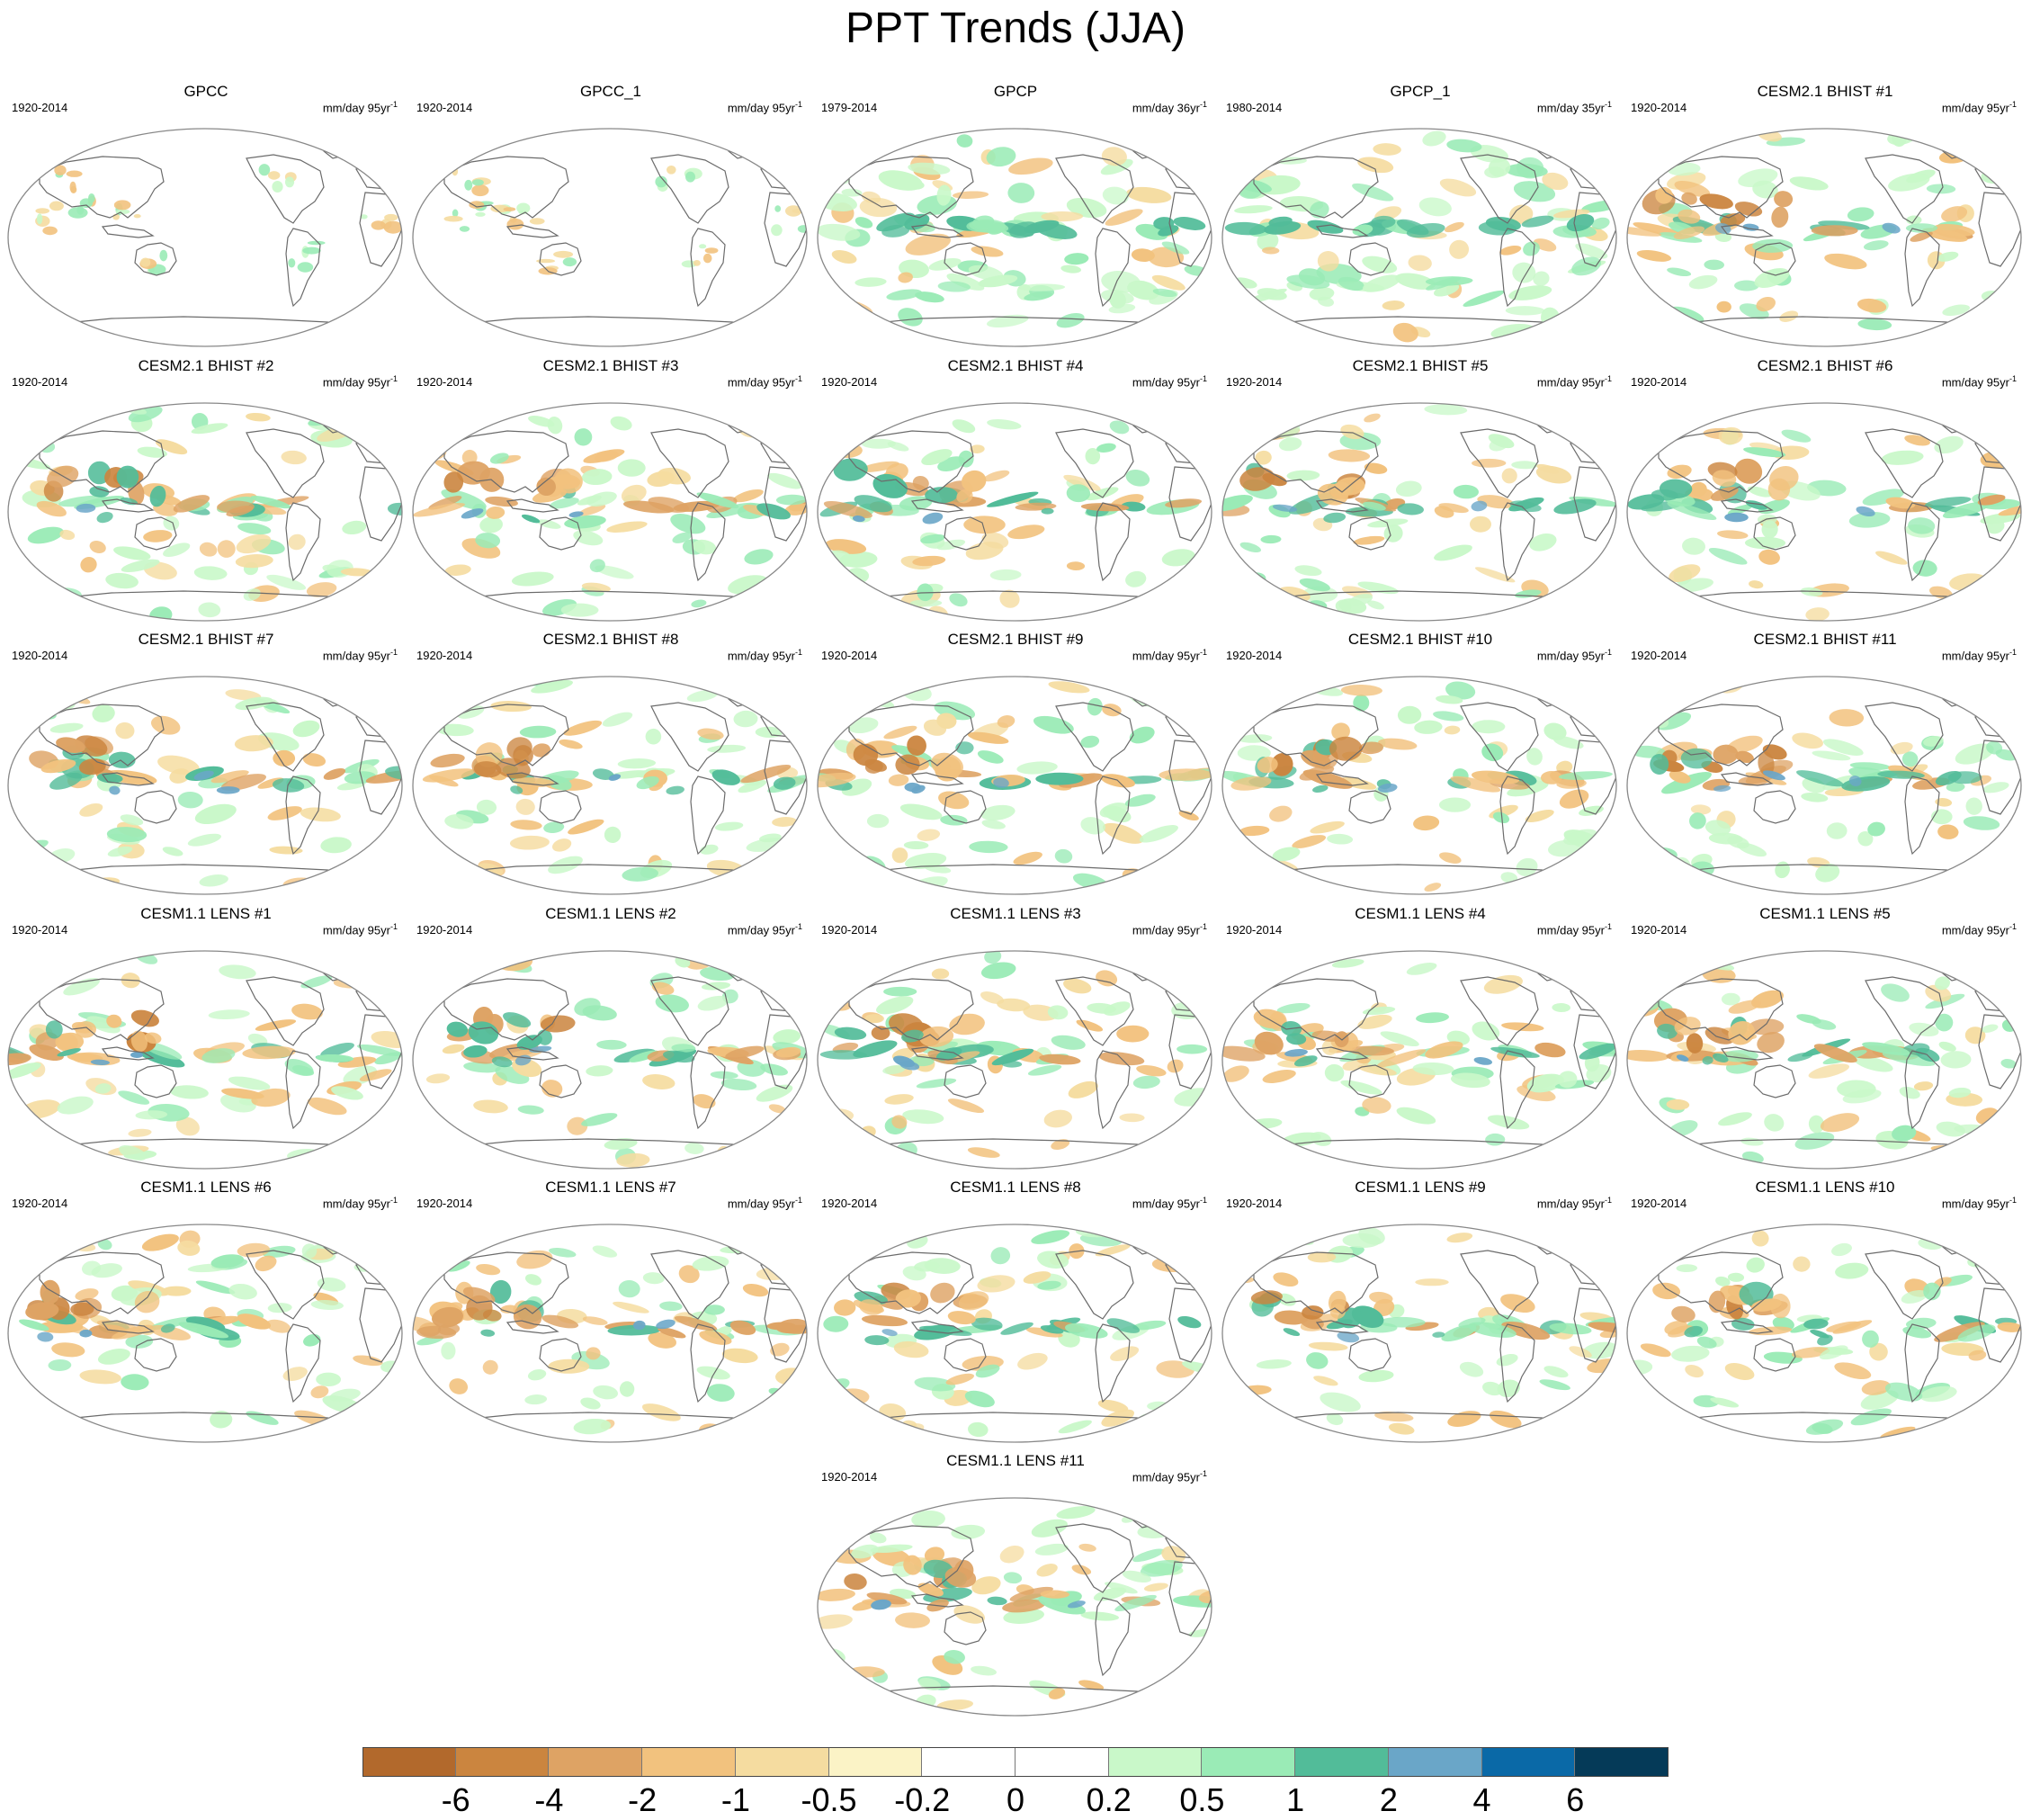 The height and width of the screenshot is (1820, 2031). I want to click on panel-title: GPCC, so click(205, 91).